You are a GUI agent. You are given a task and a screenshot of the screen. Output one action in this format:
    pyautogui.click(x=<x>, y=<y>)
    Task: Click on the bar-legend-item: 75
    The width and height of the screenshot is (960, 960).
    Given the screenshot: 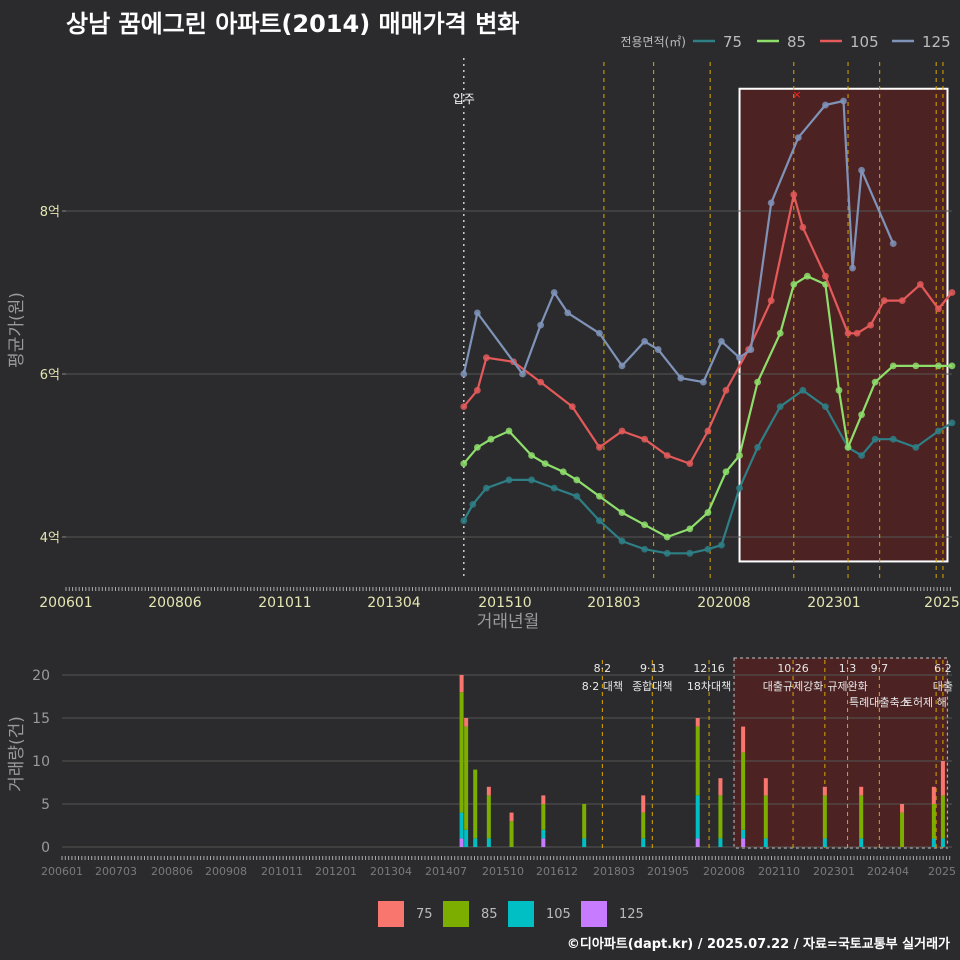 What is the action you would take?
    pyautogui.click(x=405, y=914)
    